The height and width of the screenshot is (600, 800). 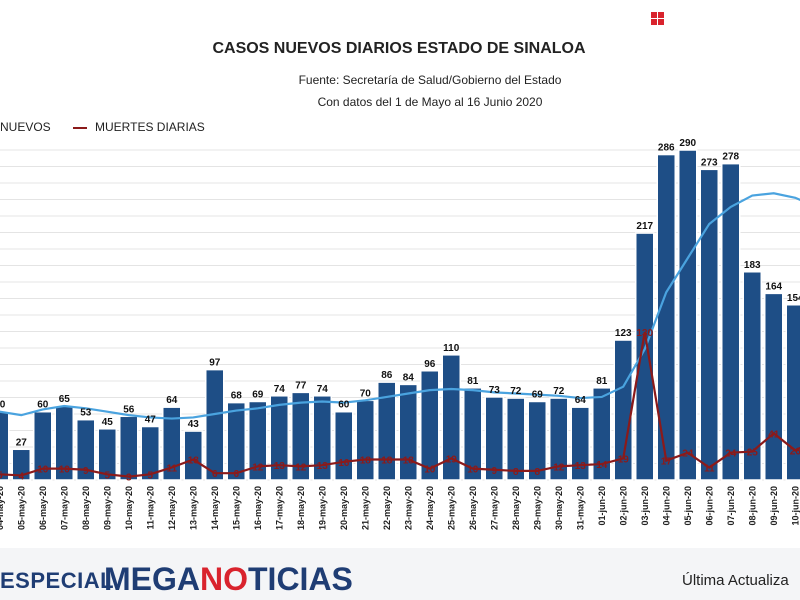 What do you see at coordinates (258, 508) in the screenshot?
I see `x-tick-label: 16-may-20` at bounding box center [258, 508].